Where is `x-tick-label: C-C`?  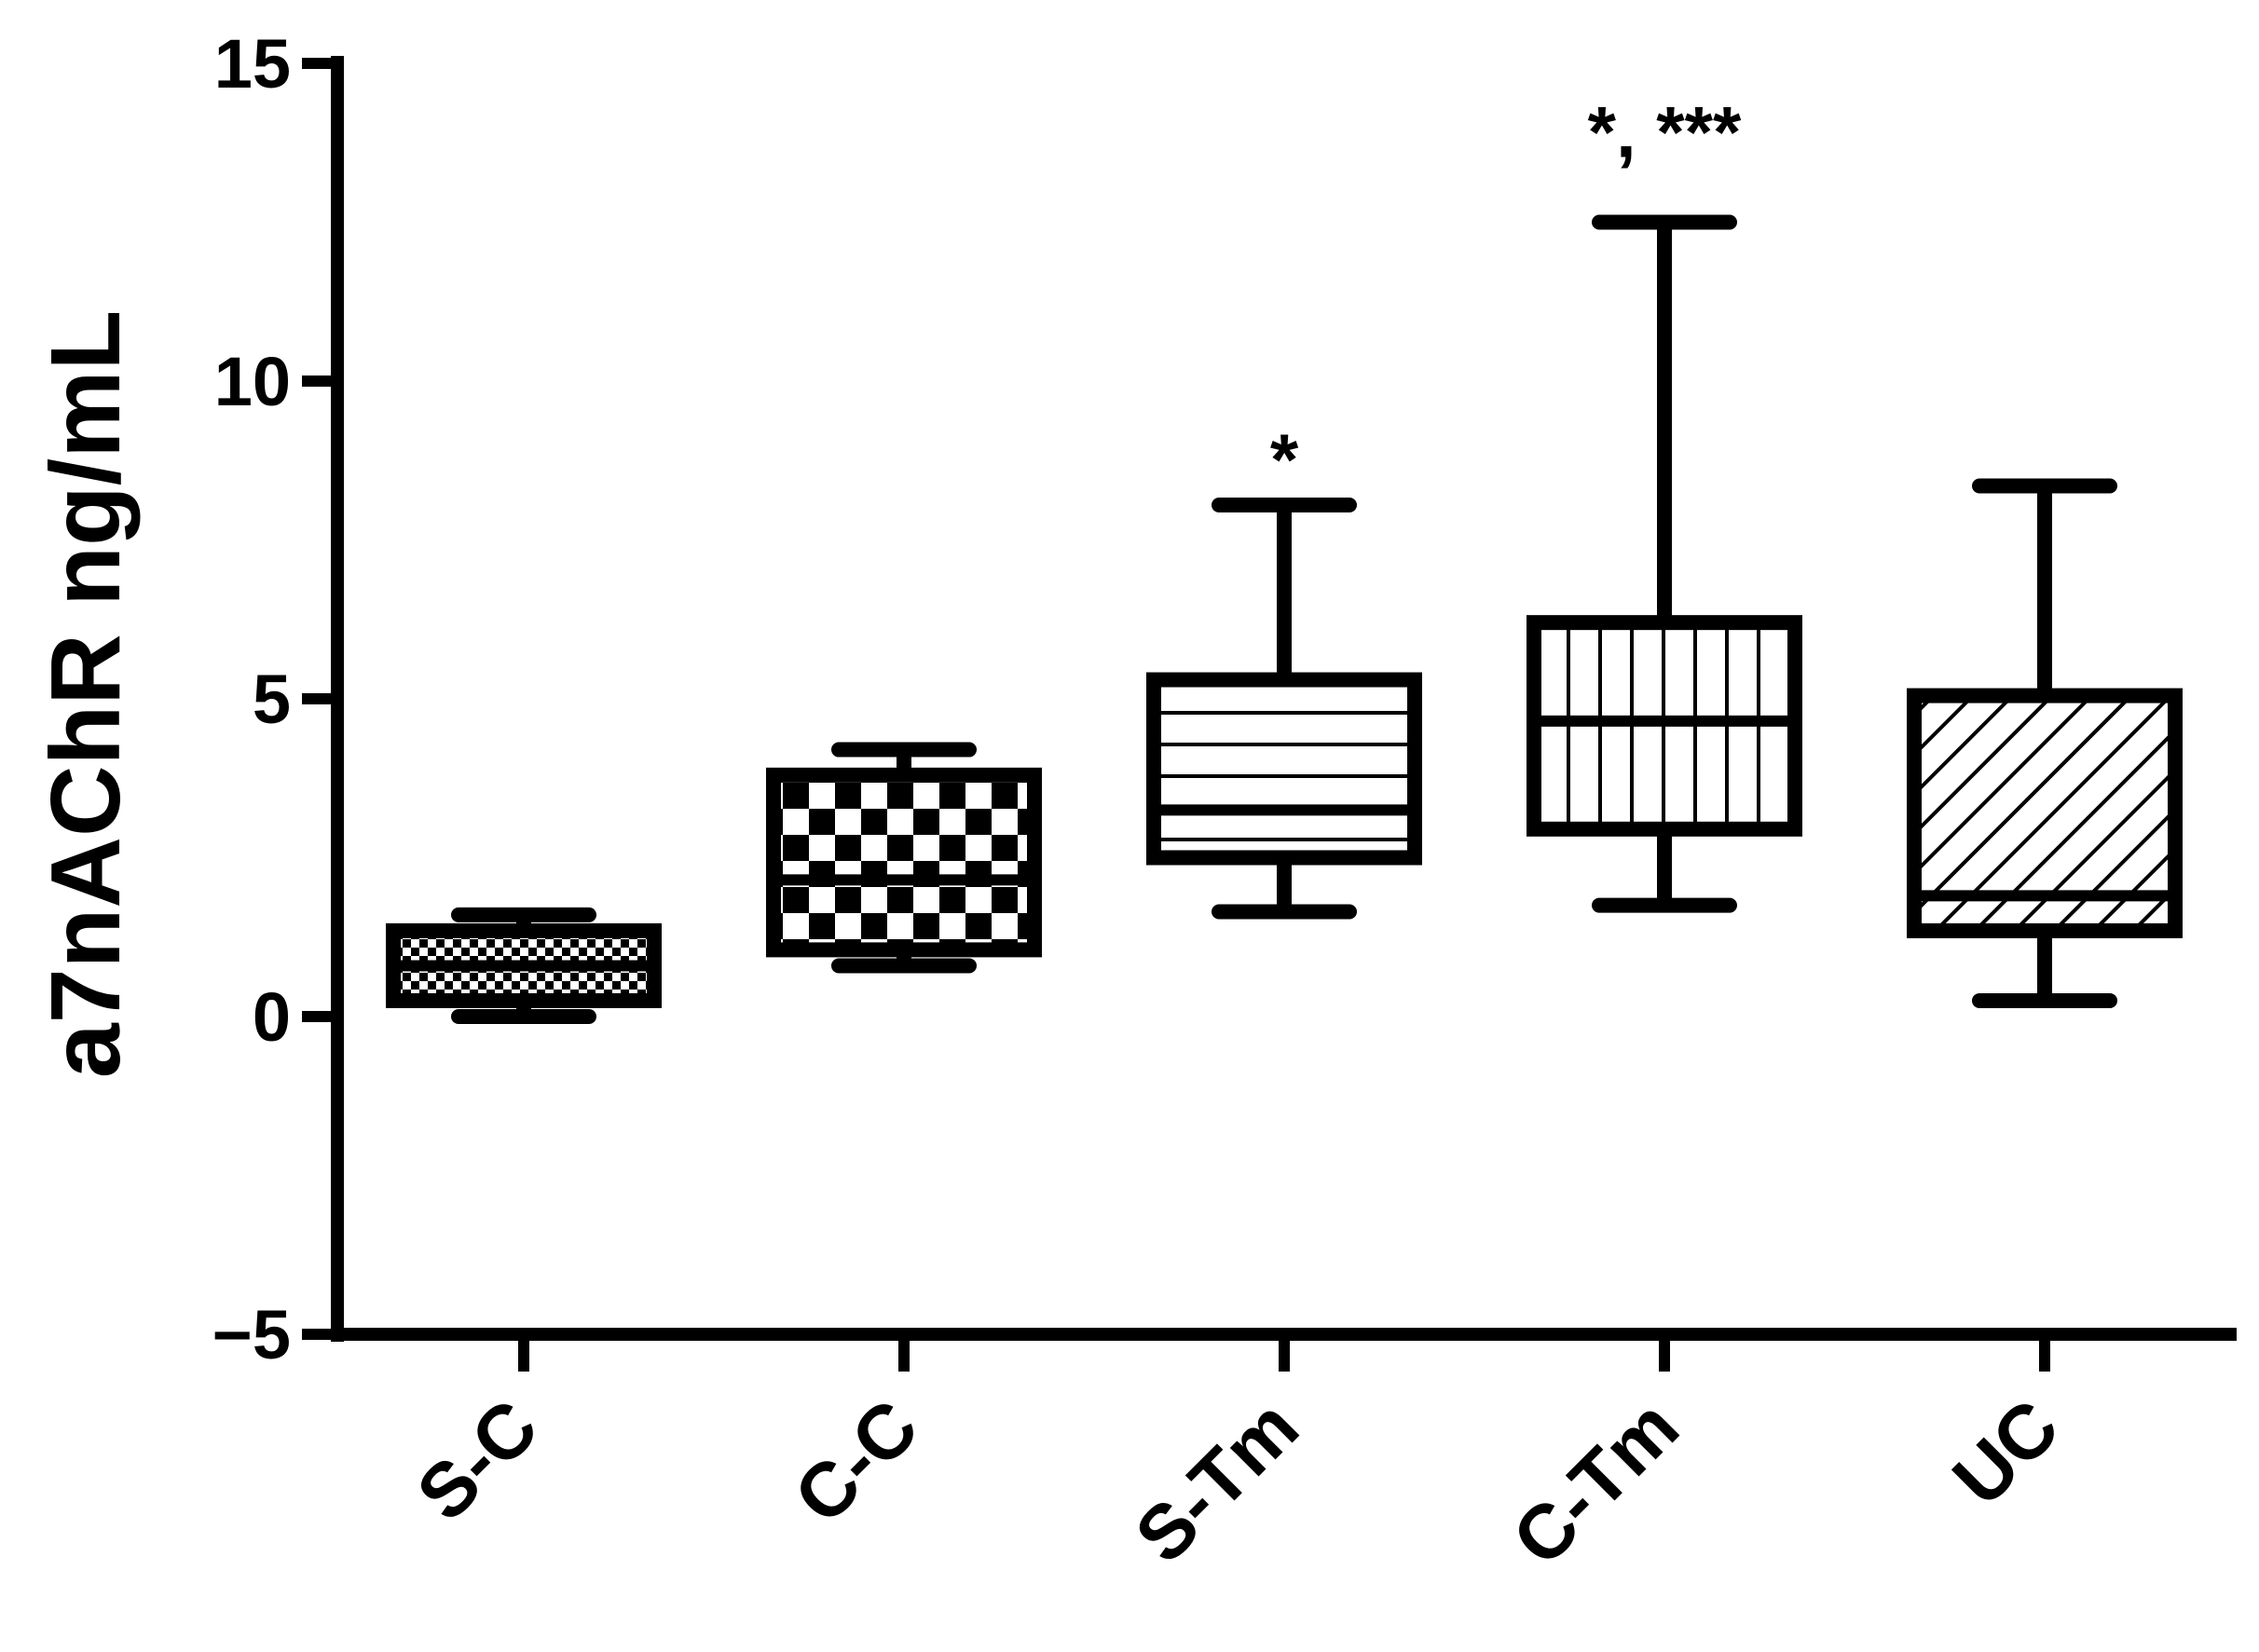
x-tick-label: C-C is located at coordinates (856, 1461).